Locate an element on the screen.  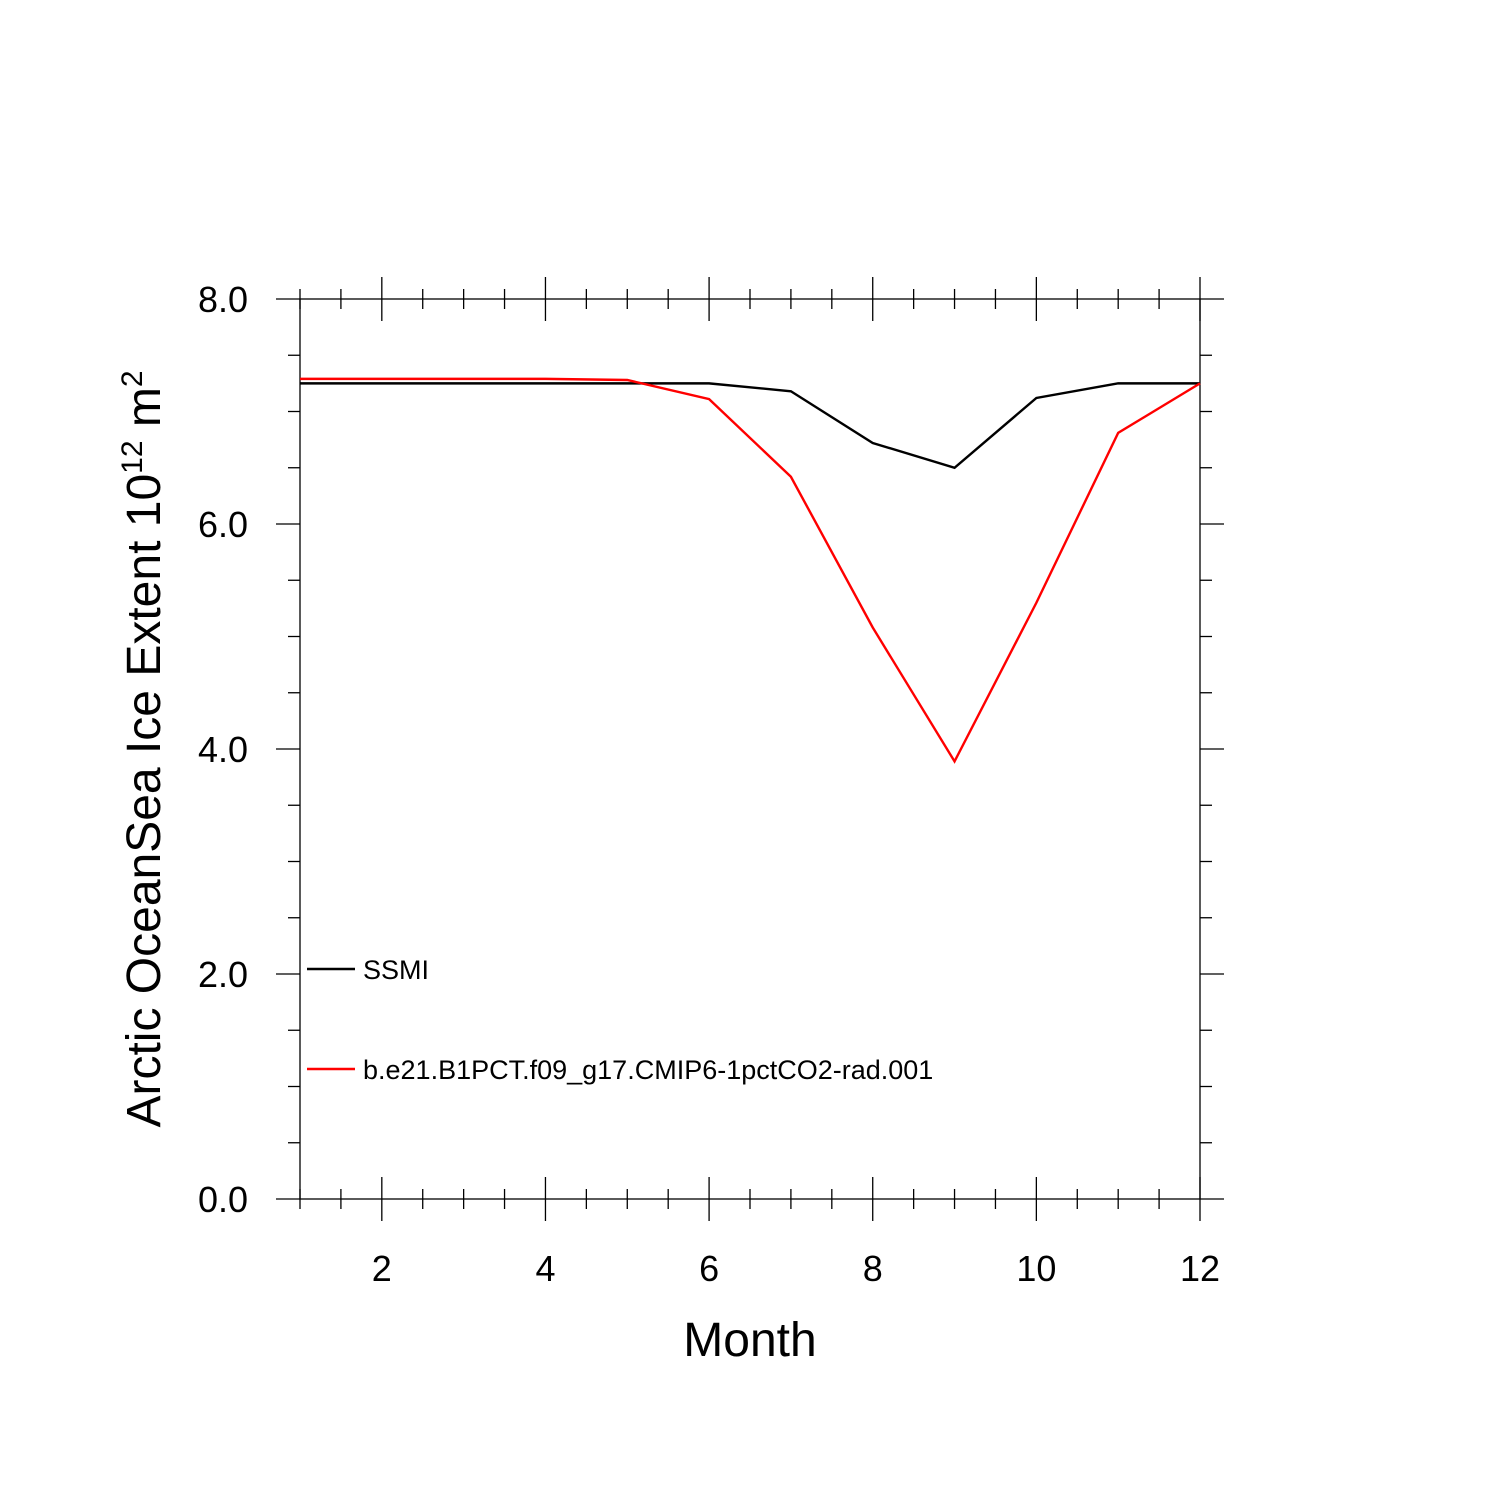
y-axis-title-superscript-1: 12 is located at coordinates (132, 456).